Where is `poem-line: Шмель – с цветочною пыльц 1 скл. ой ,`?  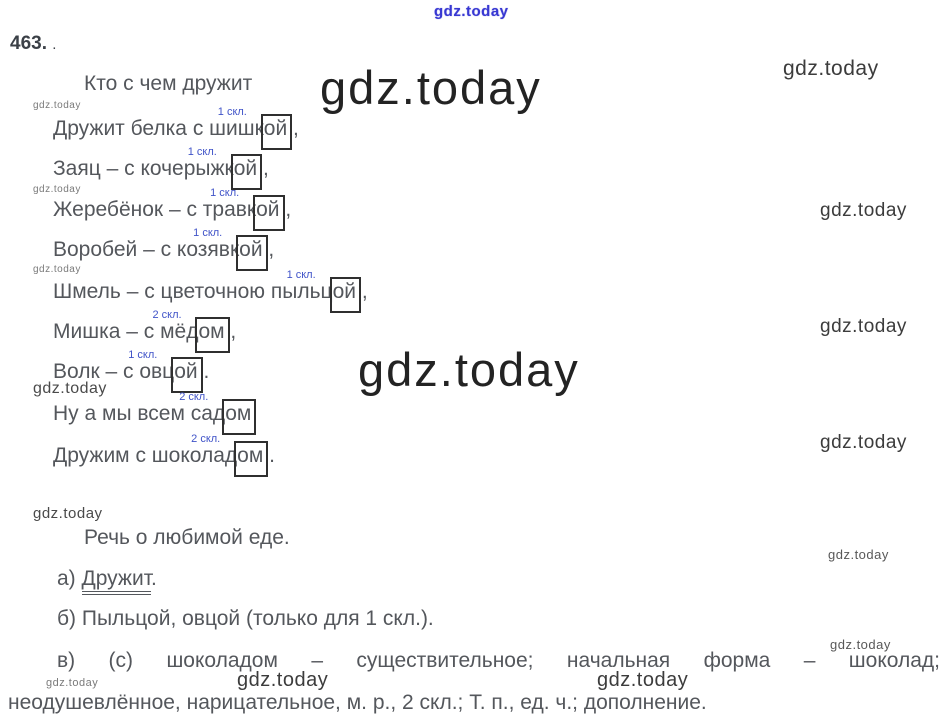
poem-line: Шмель – с цветочною пыльц 1 скл. ой , is located at coordinates (210, 291).